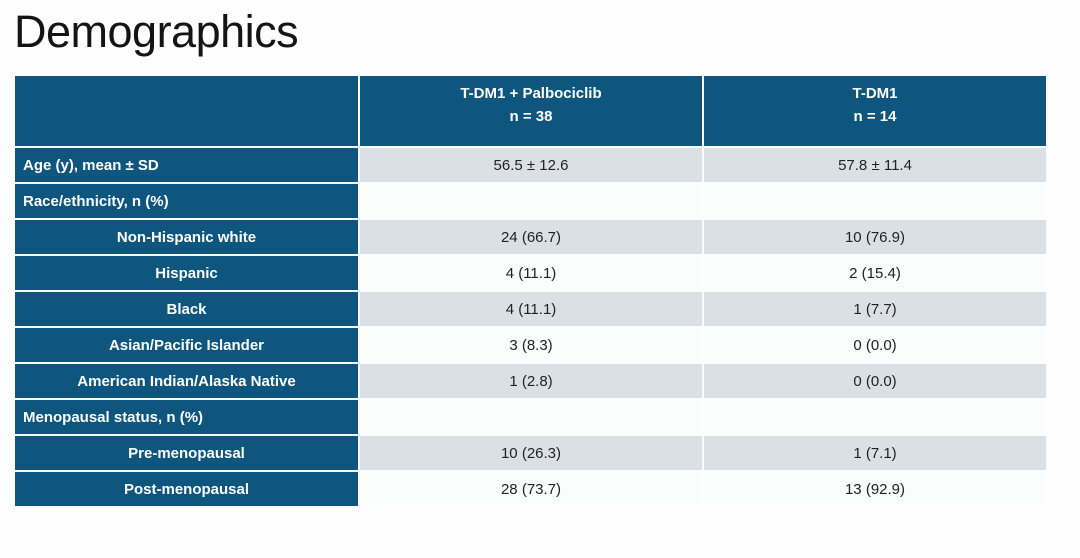 The image size is (1080, 558). Describe the element at coordinates (186, 273) in the screenshot. I see `row-label: Hispanic` at that location.